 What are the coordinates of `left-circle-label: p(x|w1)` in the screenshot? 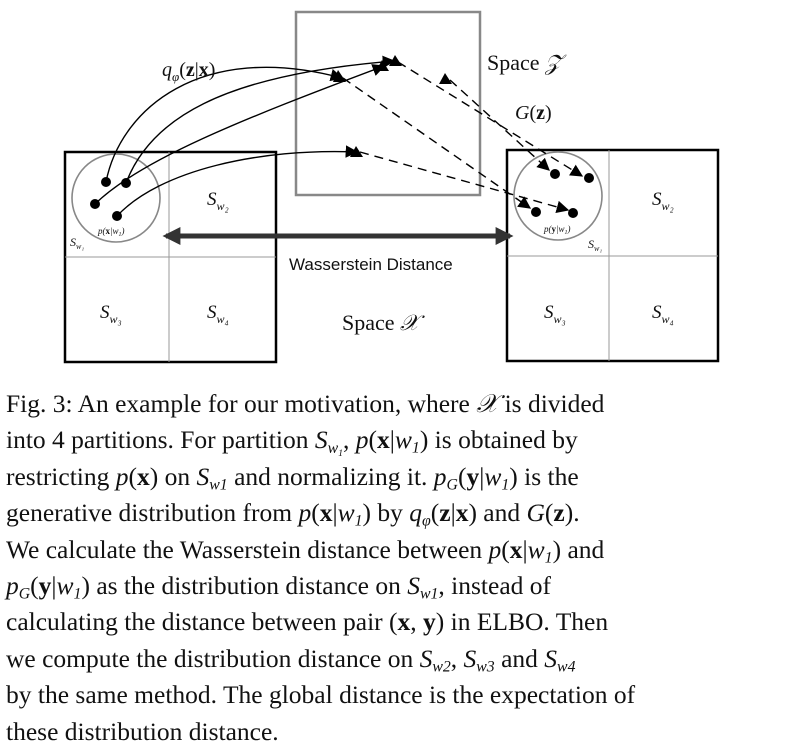 It's located at (110, 232).